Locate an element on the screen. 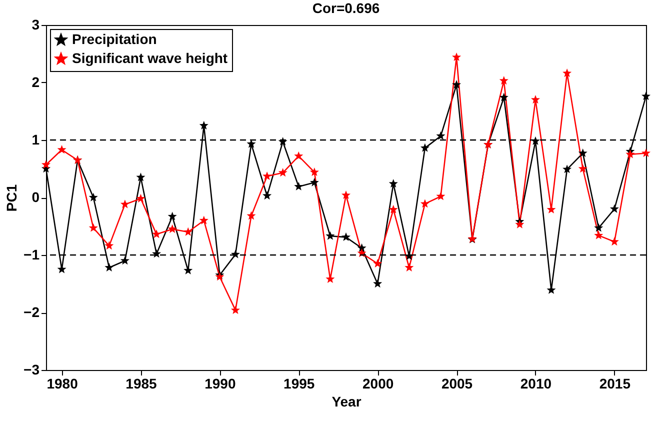 Image resolution: width=664 pixels, height=421 pixels. x-tick-label: 2000 is located at coordinates (378, 384).